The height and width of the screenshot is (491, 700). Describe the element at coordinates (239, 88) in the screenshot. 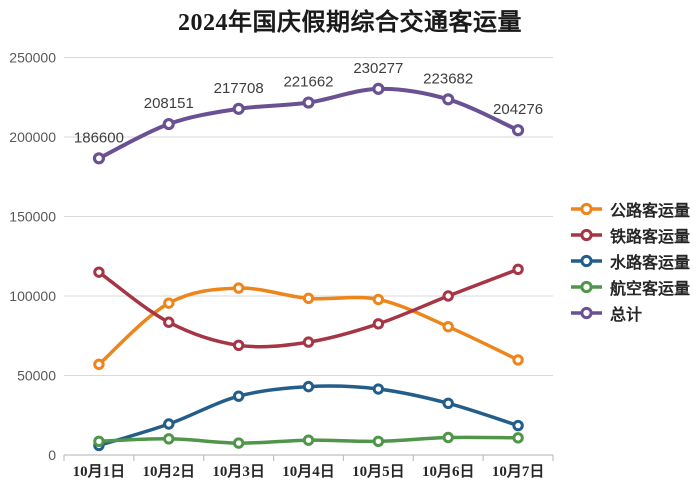

I see `data-label-total: 217708` at that location.